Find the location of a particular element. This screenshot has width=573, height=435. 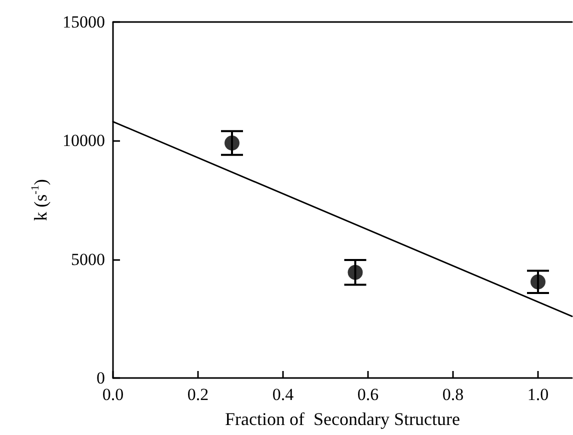

x-axis-title: Fraction of Secondary Structure is located at coordinates (342, 419).